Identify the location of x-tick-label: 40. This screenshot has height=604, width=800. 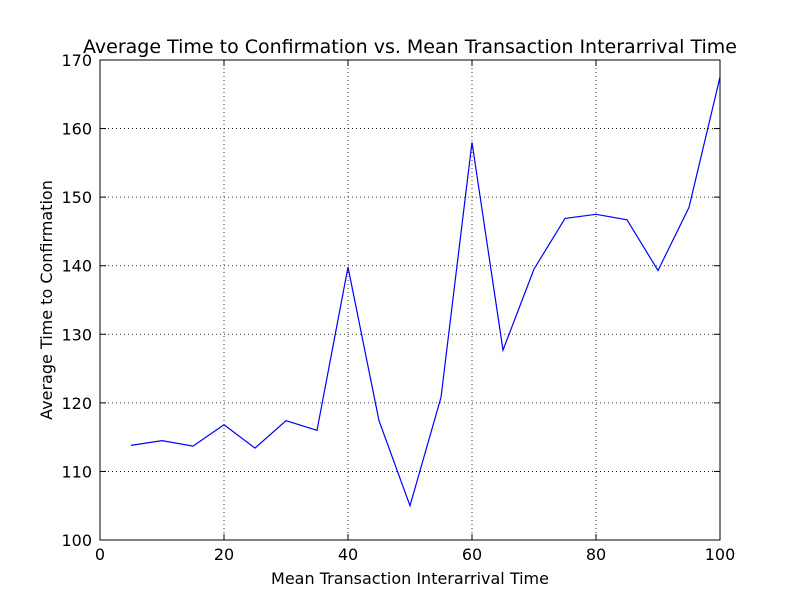
(348, 554).